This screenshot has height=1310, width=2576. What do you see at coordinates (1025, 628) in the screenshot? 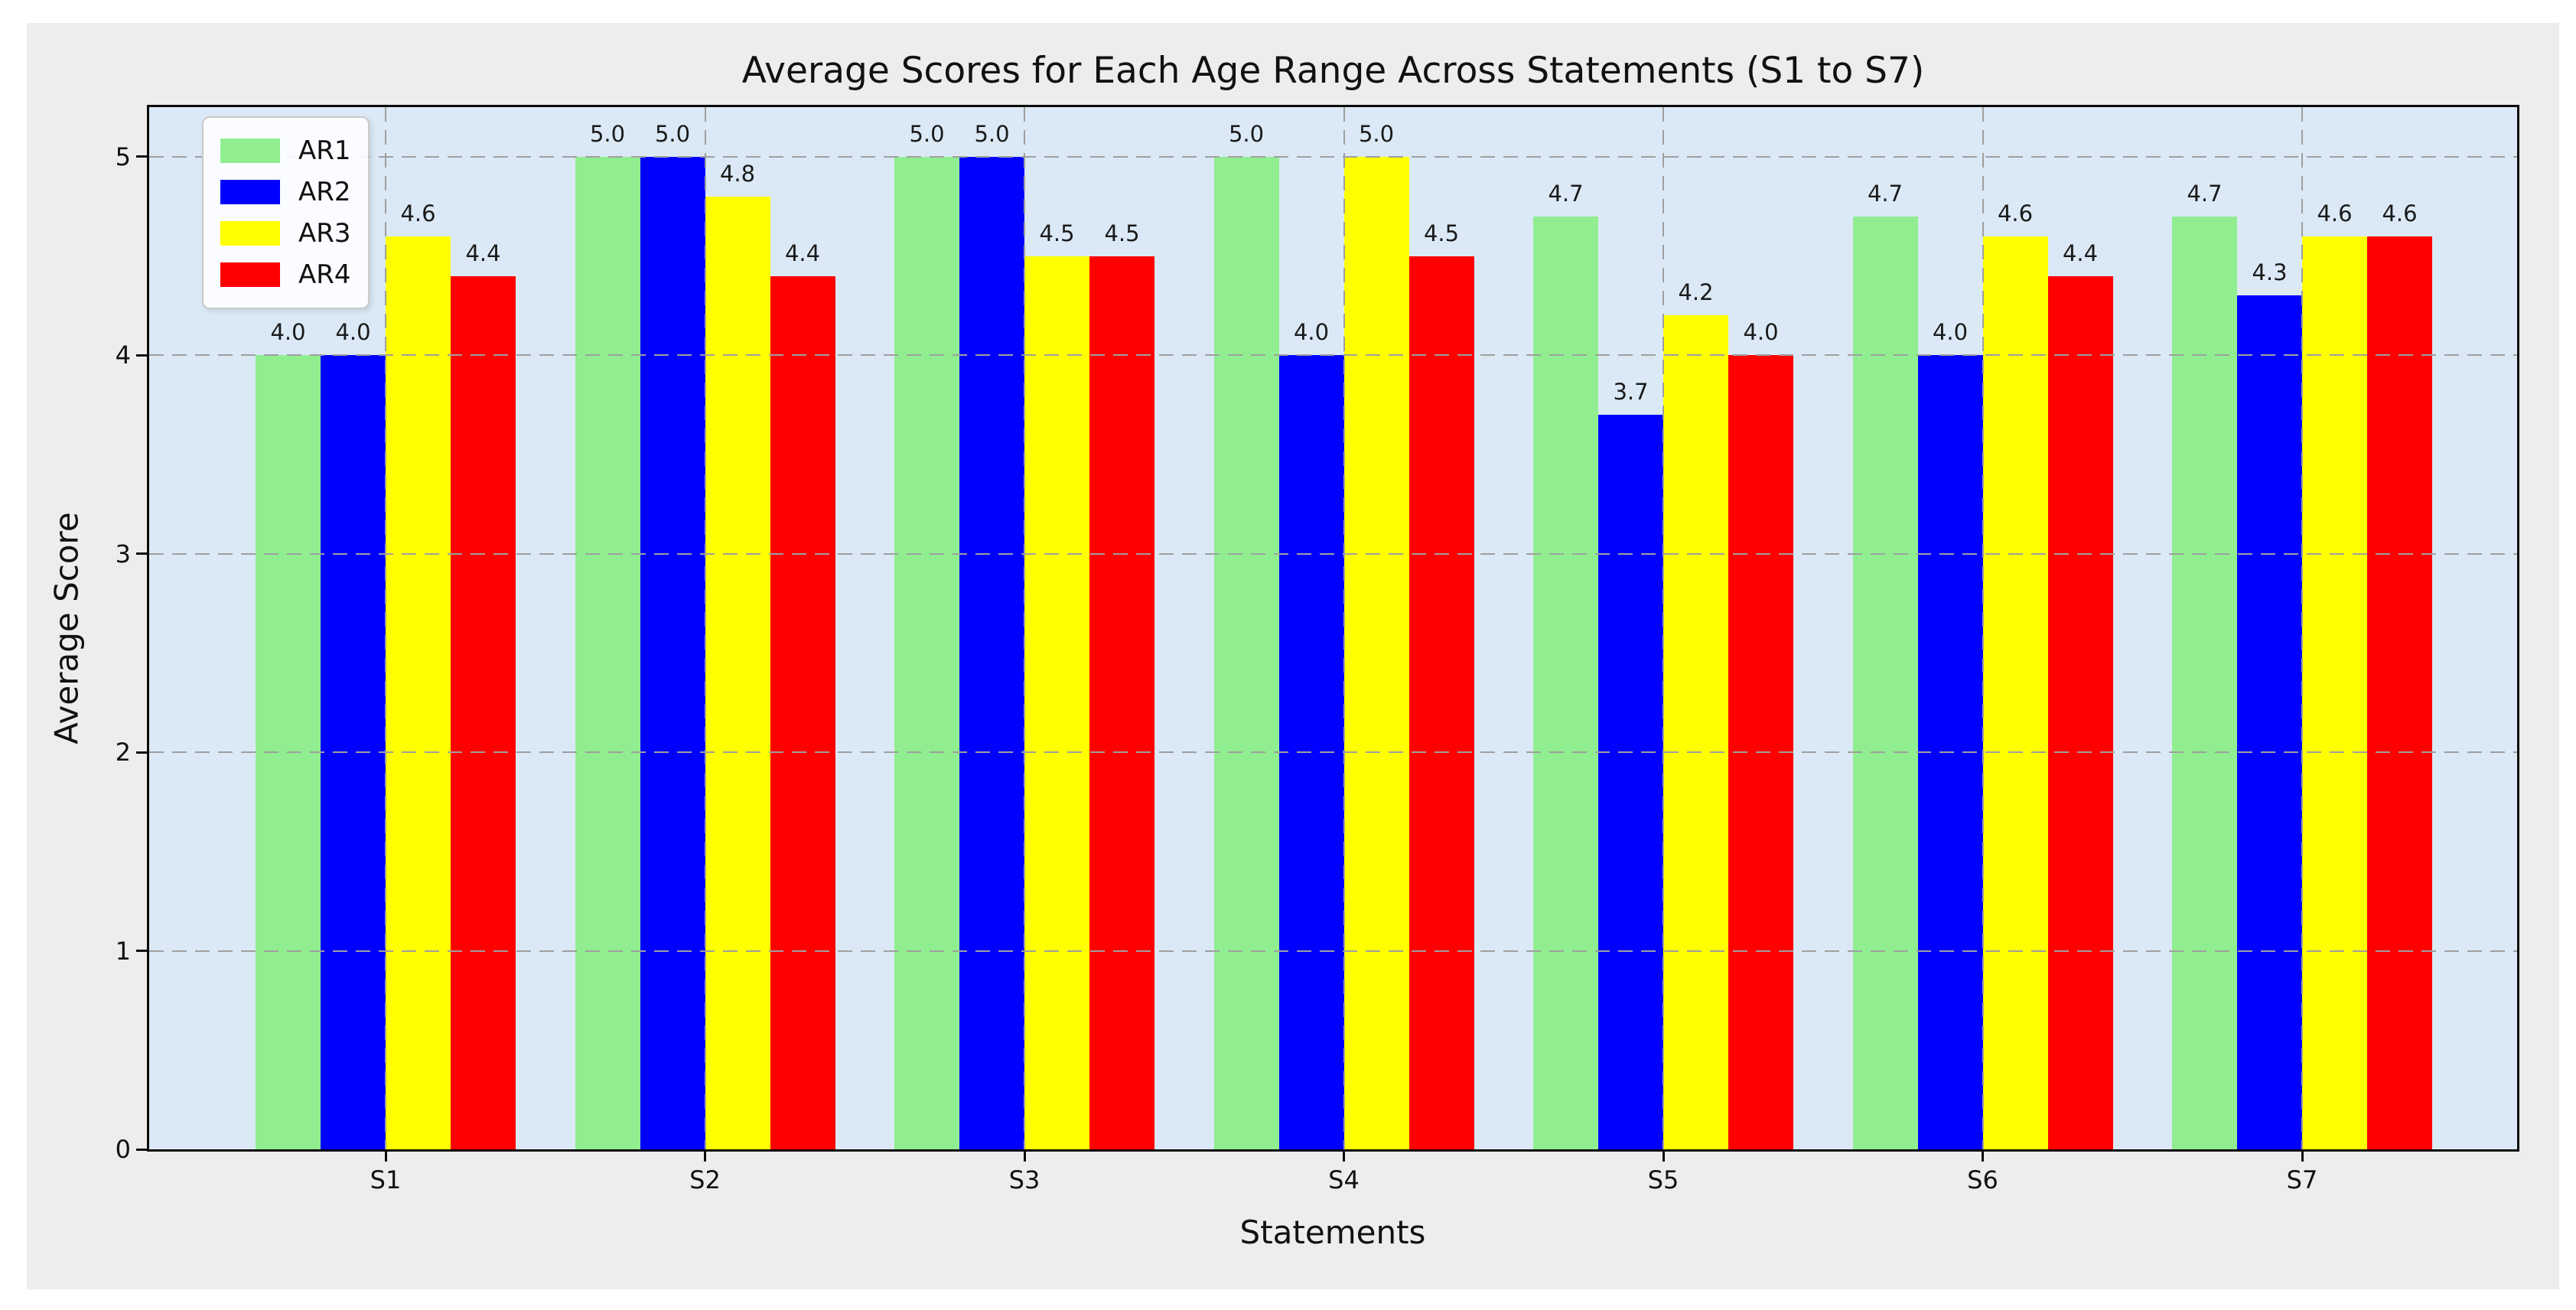
I see `gridline-v-S3` at bounding box center [1025, 628].